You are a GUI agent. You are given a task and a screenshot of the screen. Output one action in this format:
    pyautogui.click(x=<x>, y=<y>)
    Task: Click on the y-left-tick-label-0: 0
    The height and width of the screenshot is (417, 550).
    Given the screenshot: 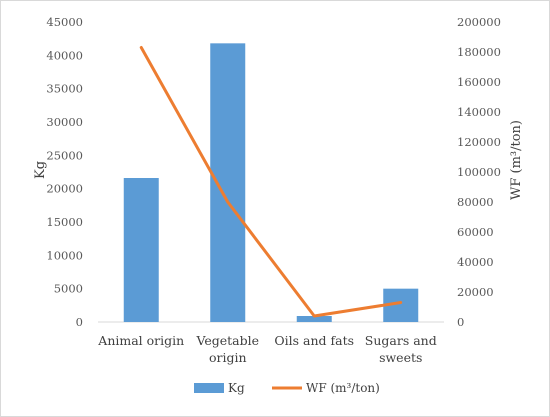 What is the action you would take?
    pyautogui.click(x=79, y=322)
    